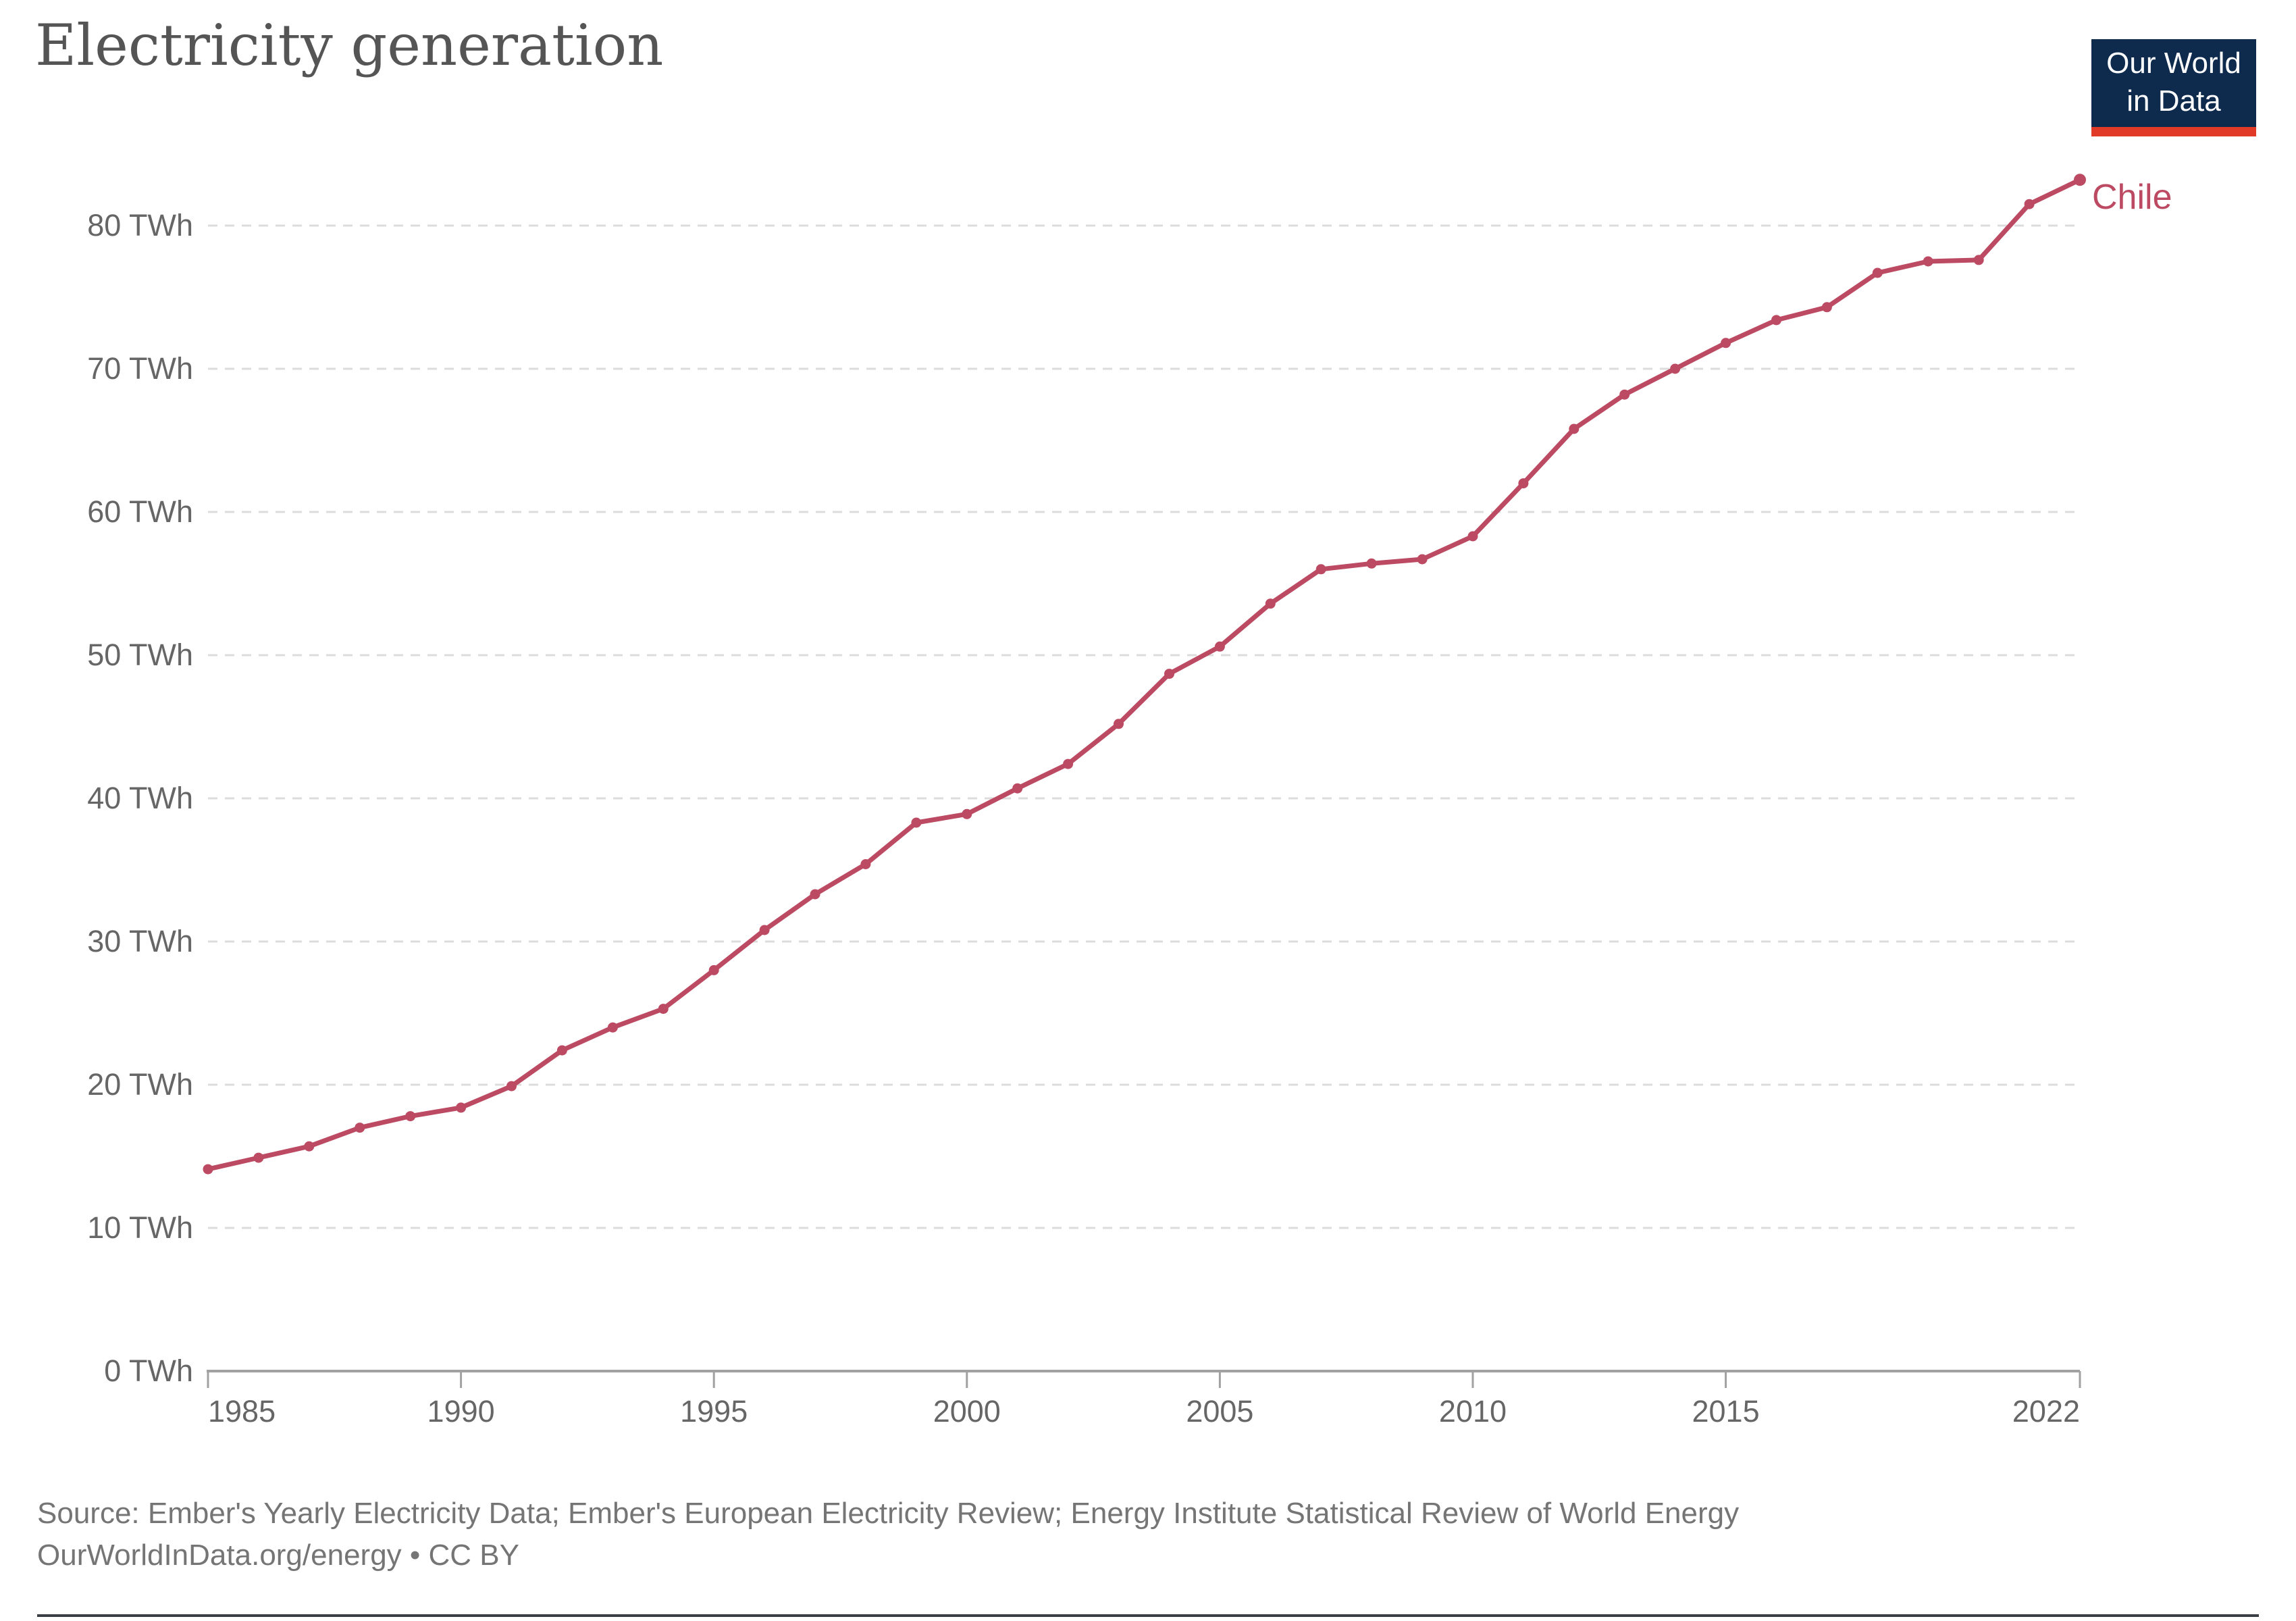  I want to click on data-point-2007, so click(1320, 569).